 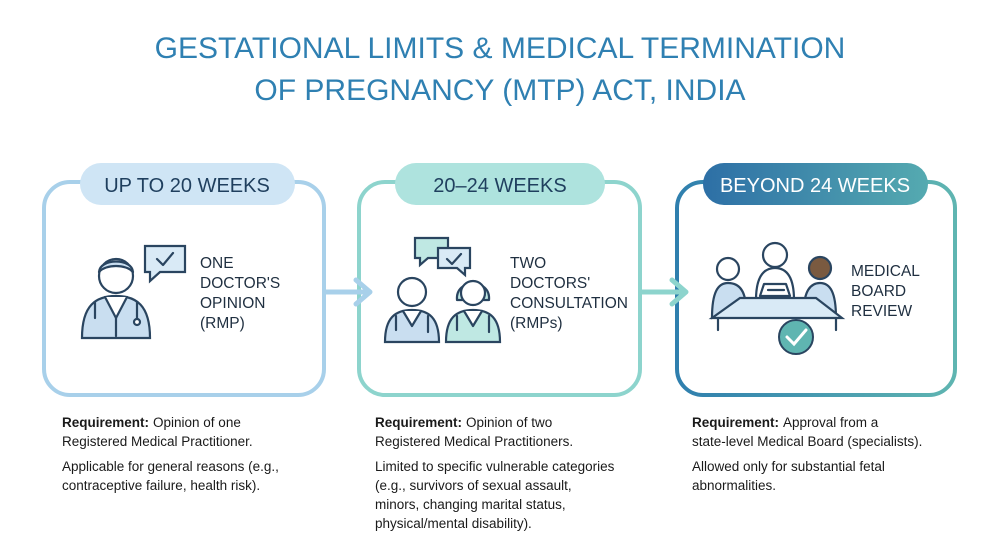 I want to click on requirement-line: Registered Medical Practitioners., so click(x=474, y=441).